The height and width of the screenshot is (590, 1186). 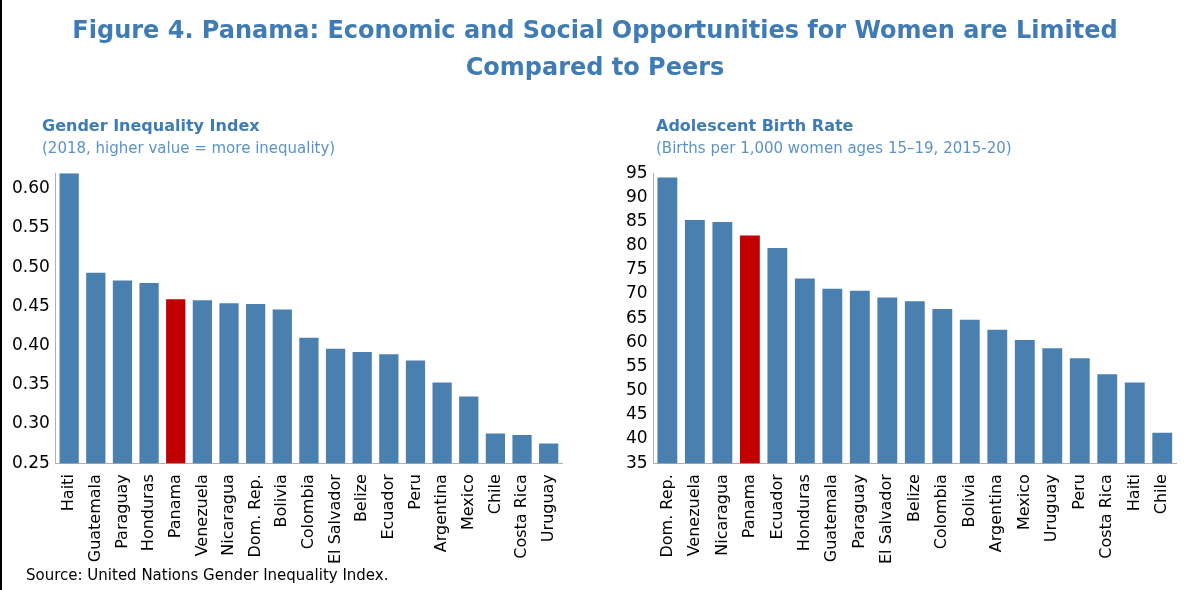 I want to click on y-tick-label: 95, so click(x=636, y=171).